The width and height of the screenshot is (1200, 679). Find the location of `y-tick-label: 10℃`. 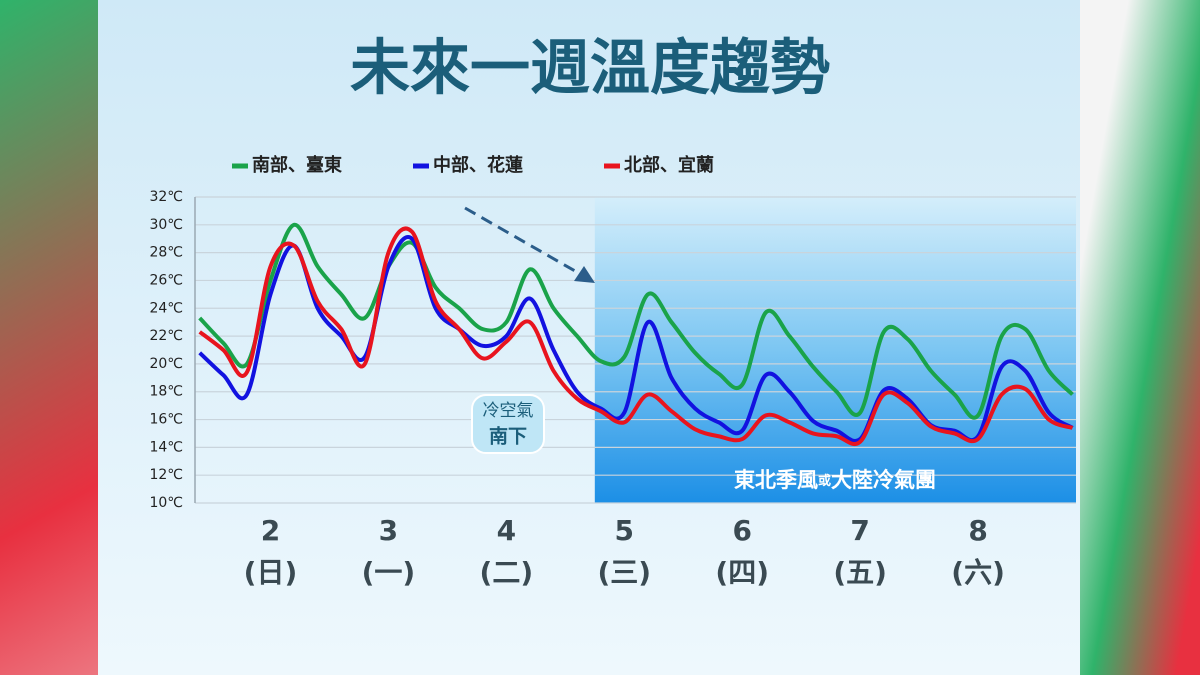

y-tick-label: 10℃ is located at coordinates (166, 503).